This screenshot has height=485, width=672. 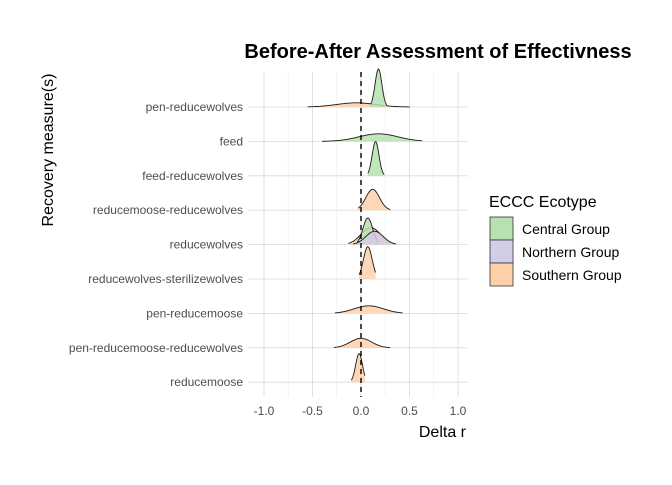 What do you see at coordinates (156, 348) in the screenshot?
I see `y-tick-label: pen-reducemoose-reducewolves` at bounding box center [156, 348].